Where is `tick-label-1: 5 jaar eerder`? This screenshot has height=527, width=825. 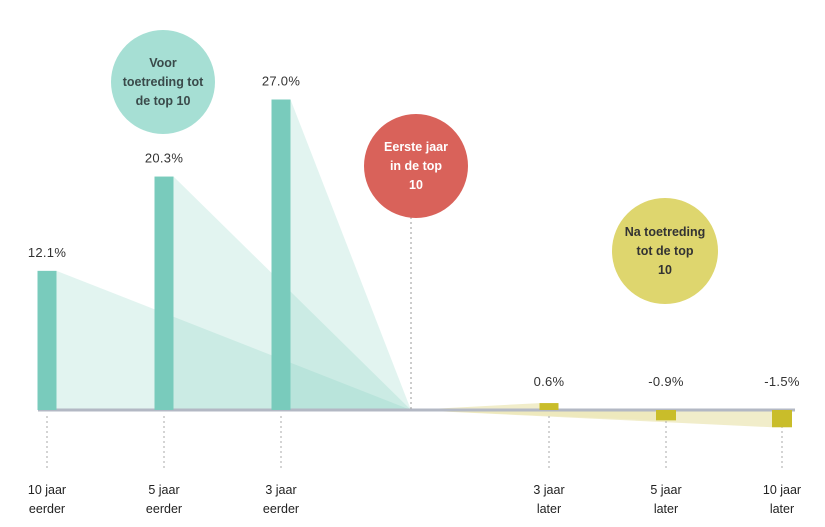
tick-label-1: 5 jaar eerder is located at coordinates (164, 499).